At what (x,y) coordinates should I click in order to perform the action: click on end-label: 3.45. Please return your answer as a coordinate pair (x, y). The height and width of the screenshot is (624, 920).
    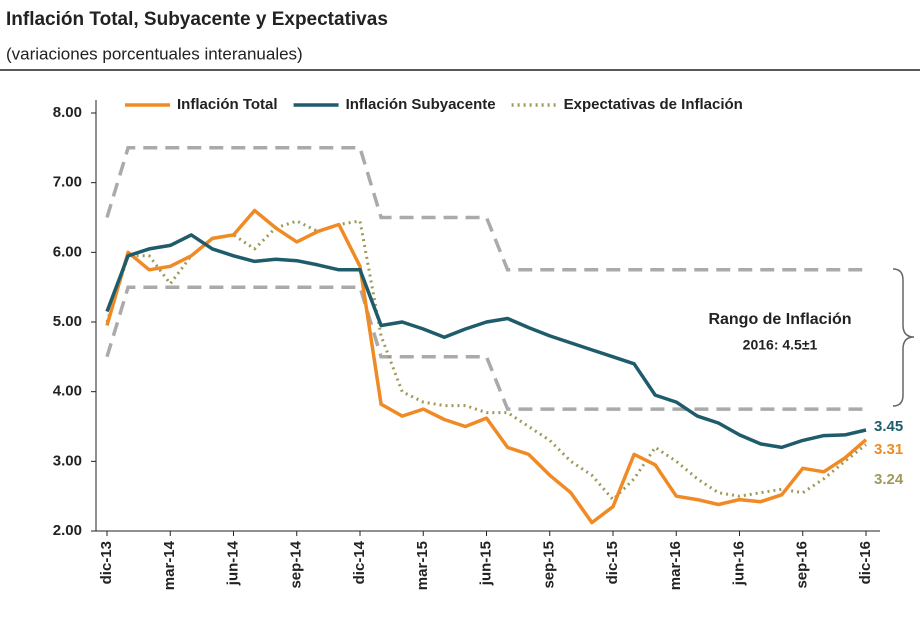
    Looking at the image, I should click on (888, 426).